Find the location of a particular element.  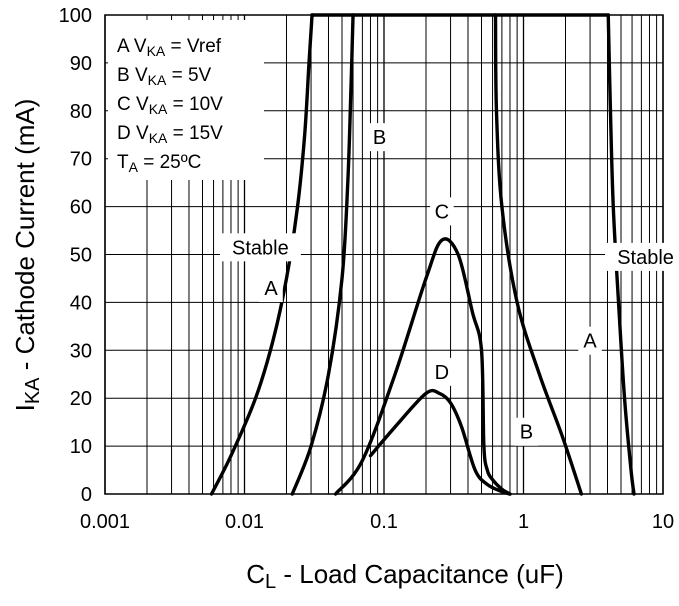

legend-bg is located at coordinates (186, 100).